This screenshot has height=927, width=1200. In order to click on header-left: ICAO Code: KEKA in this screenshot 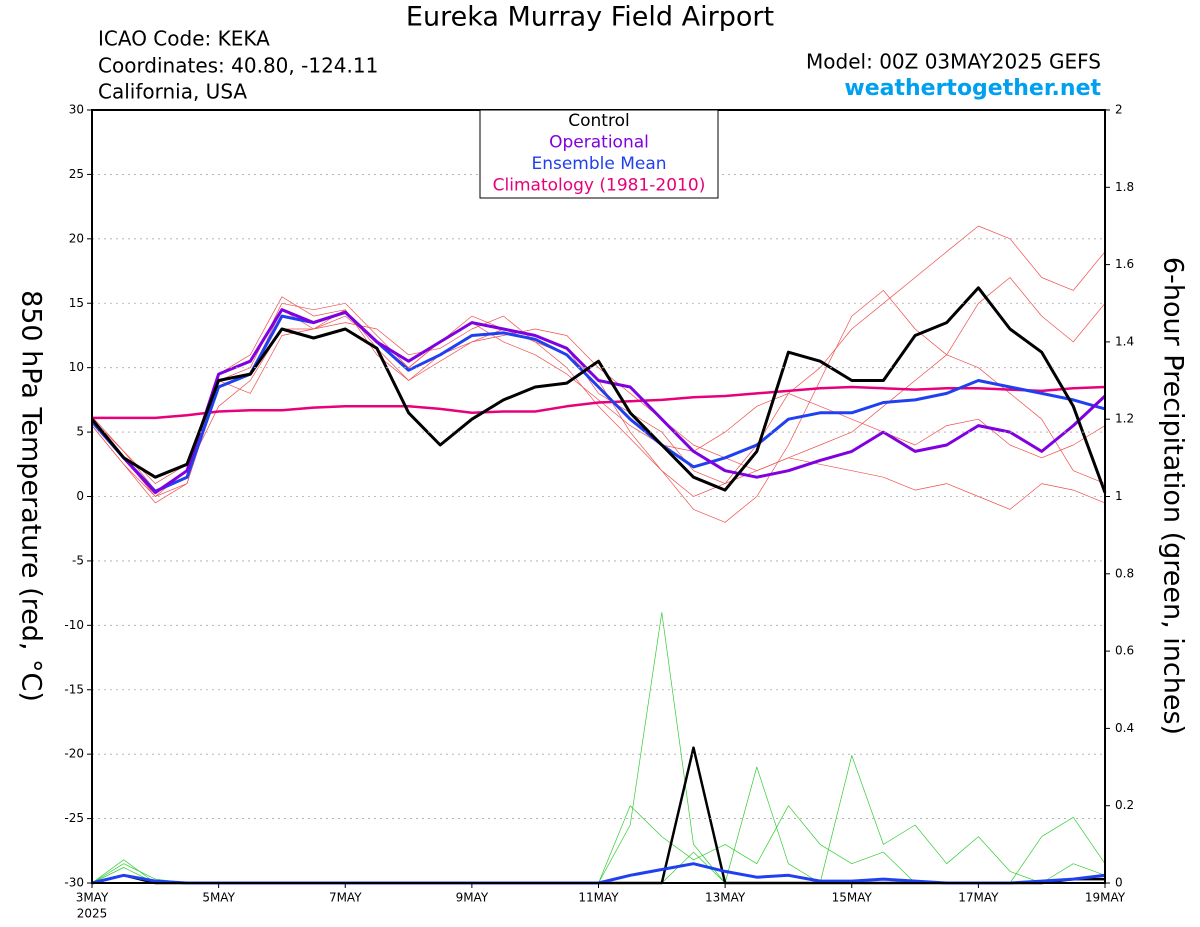, I will do `click(184, 39)`.